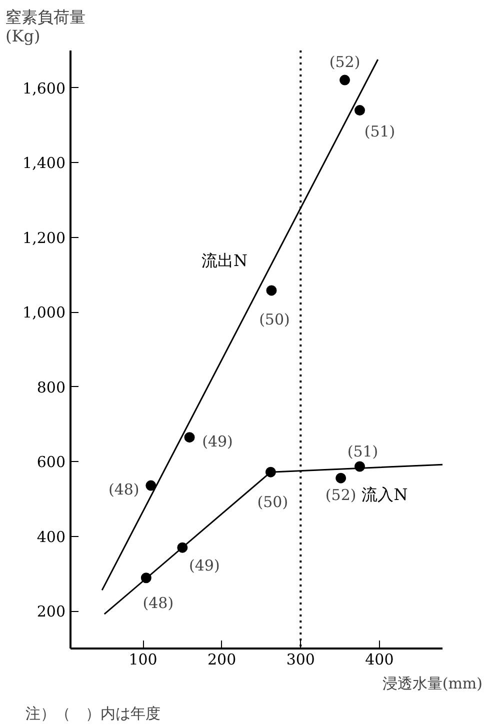 The height and width of the screenshot is (727, 487). What do you see at coordinates (44, 237) in the screenshot?
I see `y-tick-label: 1,200` at bounding box center [44, 237].